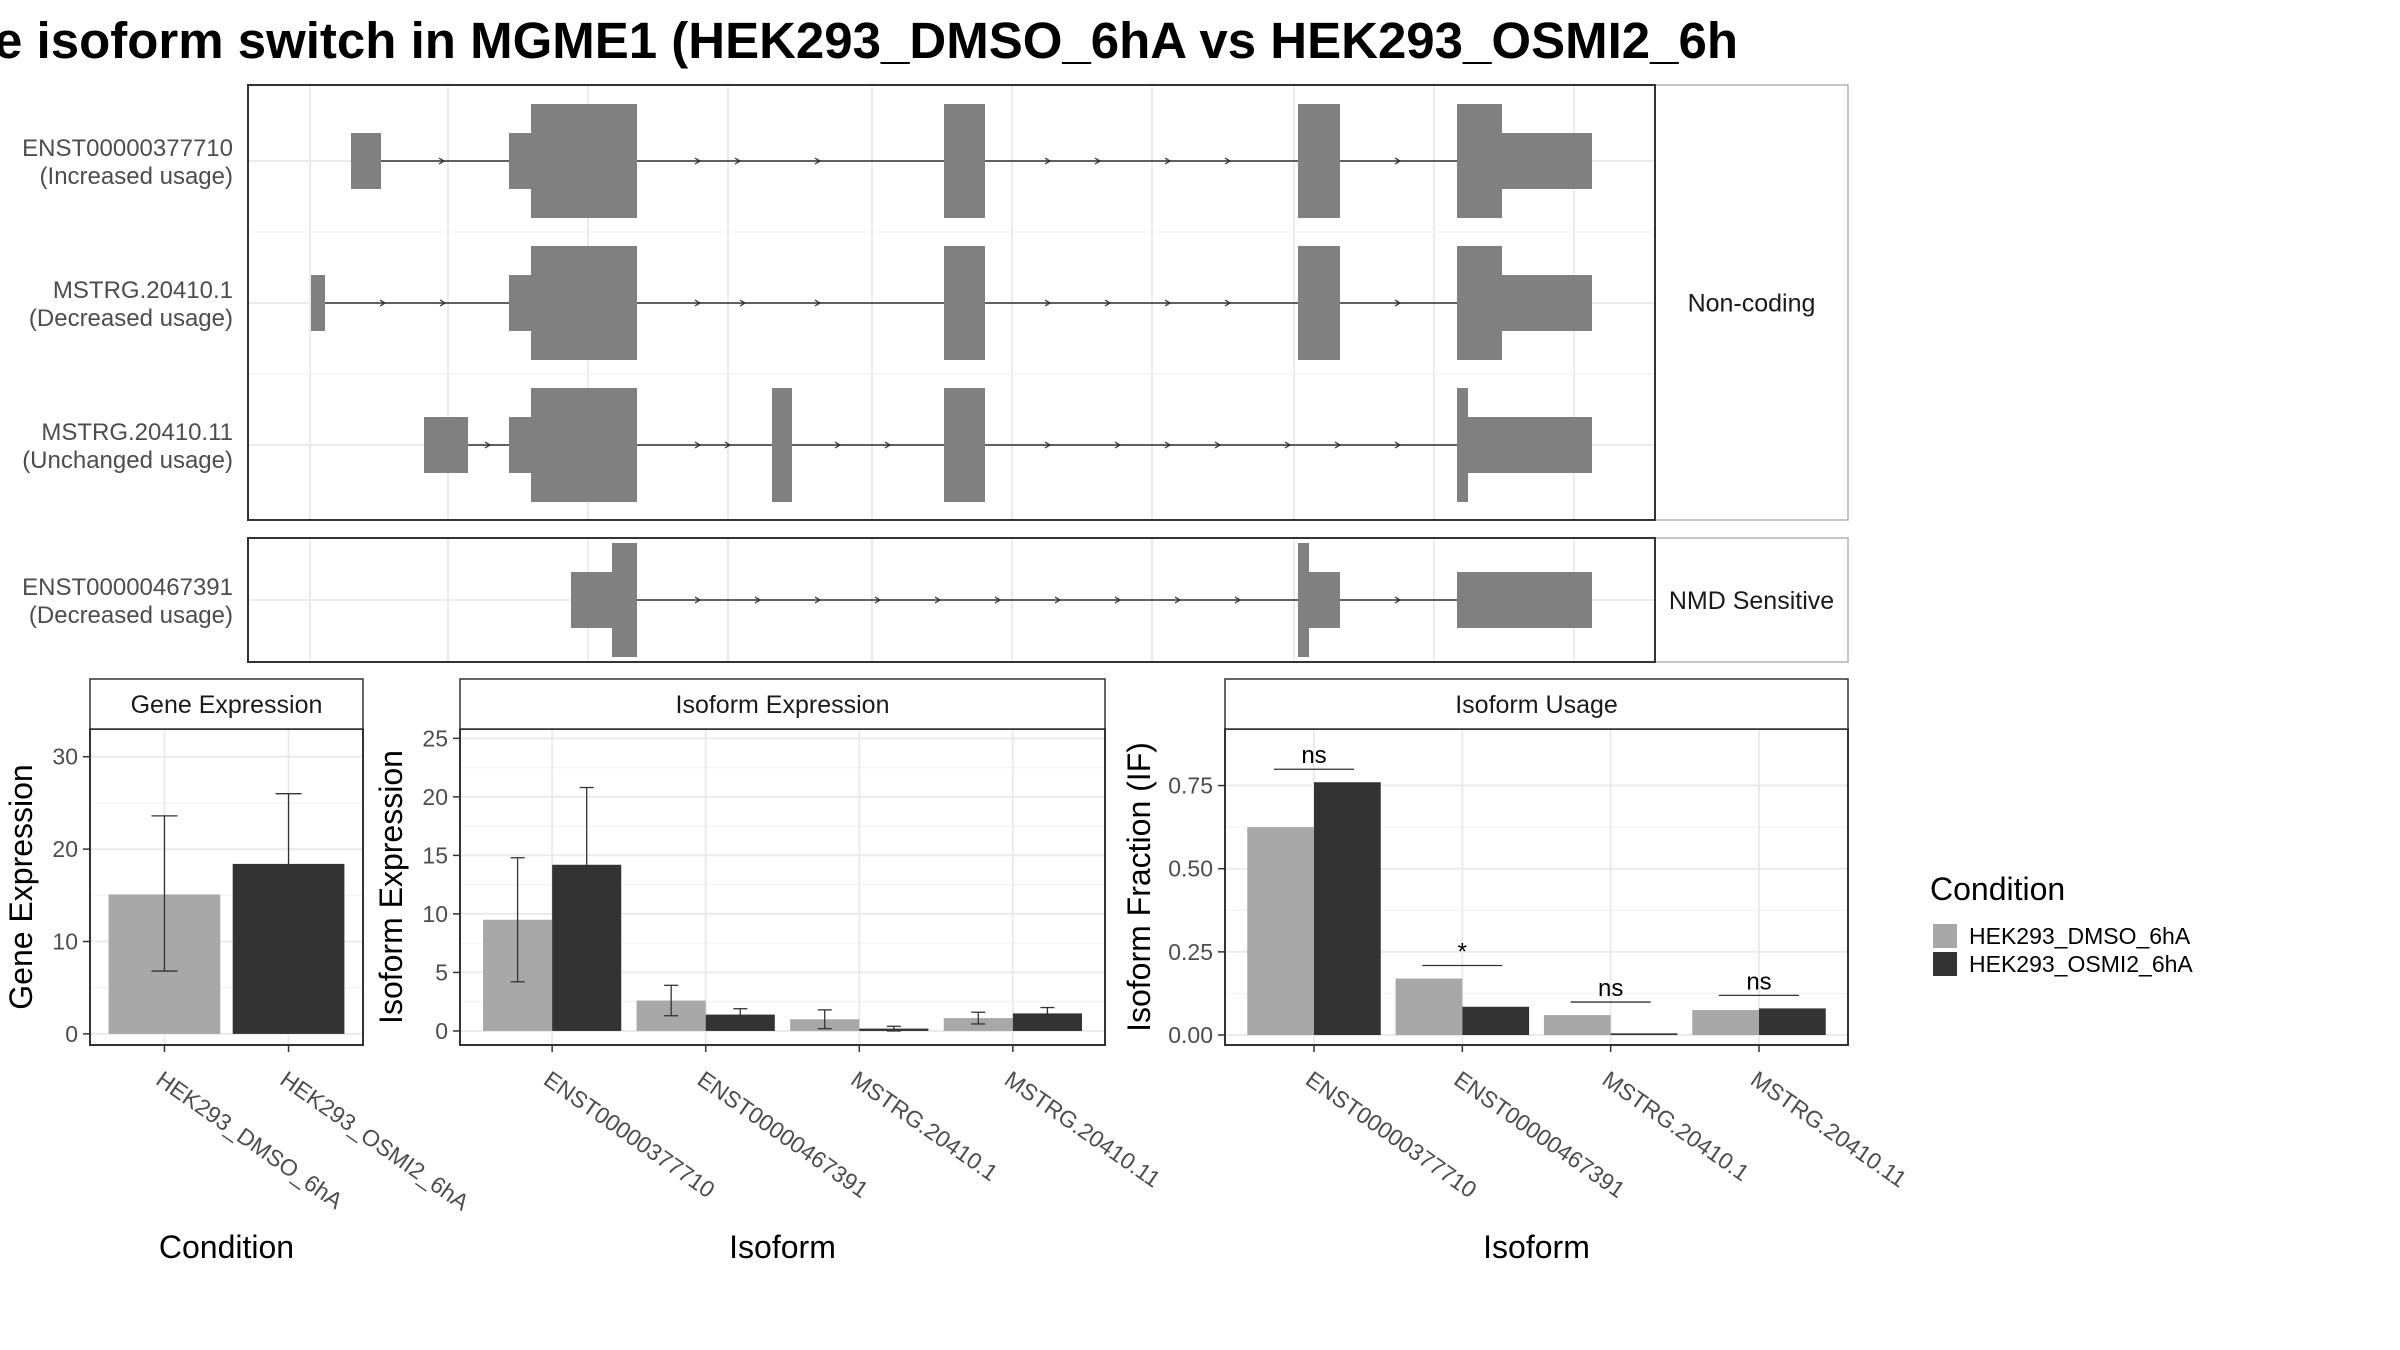  I want to click on significance-label: *, so click(1462, 951).